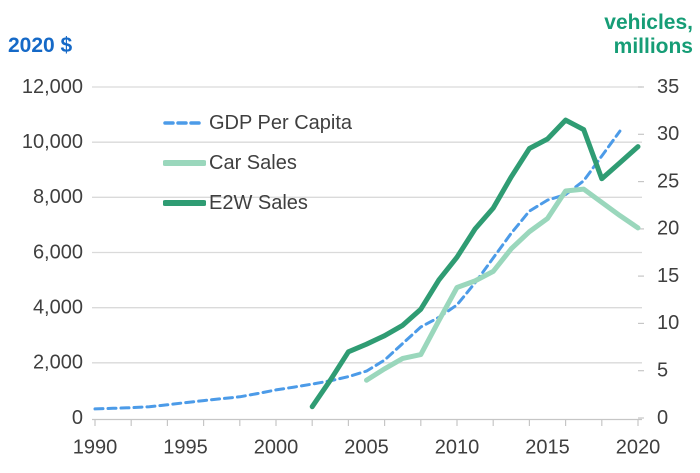 Image resolution: width=700 pixels, height=473 pixels. Describe the element at coordinates (662, 370) in the screenshot. I see `right-axis-tick-label: 5` at that location.